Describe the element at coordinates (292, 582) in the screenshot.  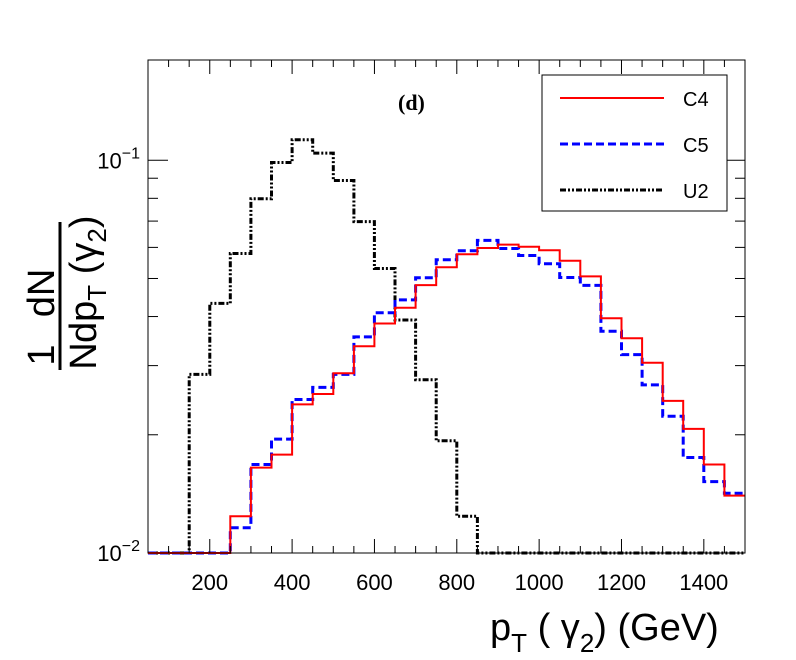
I see `x-tick-label: 400` at that location.